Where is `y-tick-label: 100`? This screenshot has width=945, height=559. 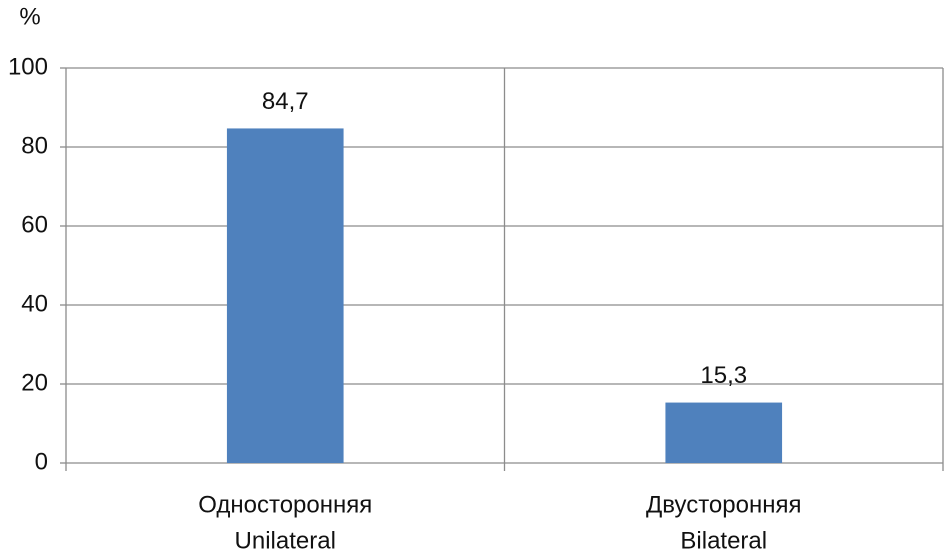
y-tick-label: 100 is located at coordinates (28, 66).